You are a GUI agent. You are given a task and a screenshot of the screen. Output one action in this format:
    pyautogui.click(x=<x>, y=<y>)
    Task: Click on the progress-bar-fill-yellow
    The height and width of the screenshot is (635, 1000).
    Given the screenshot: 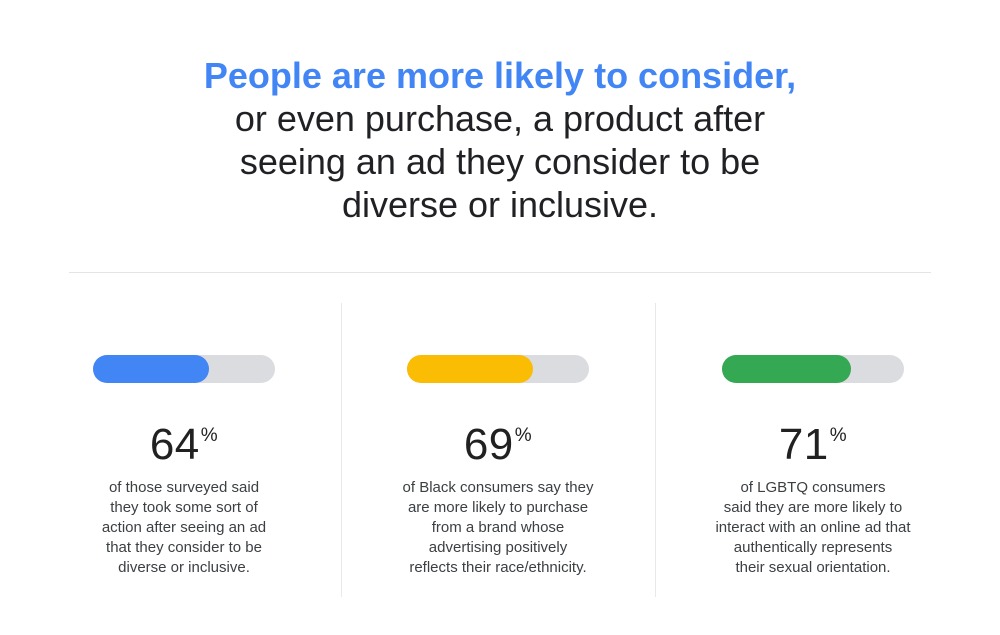 What is the action you would take?
    pyautogui.click(x=470, y=369)
    